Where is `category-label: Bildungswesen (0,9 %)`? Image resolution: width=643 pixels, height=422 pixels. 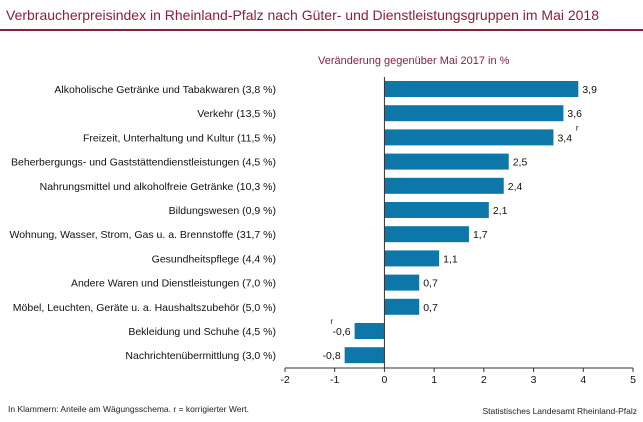
category-label: Bildungswesen (0,9 %) is located at coordinates (222, 211).